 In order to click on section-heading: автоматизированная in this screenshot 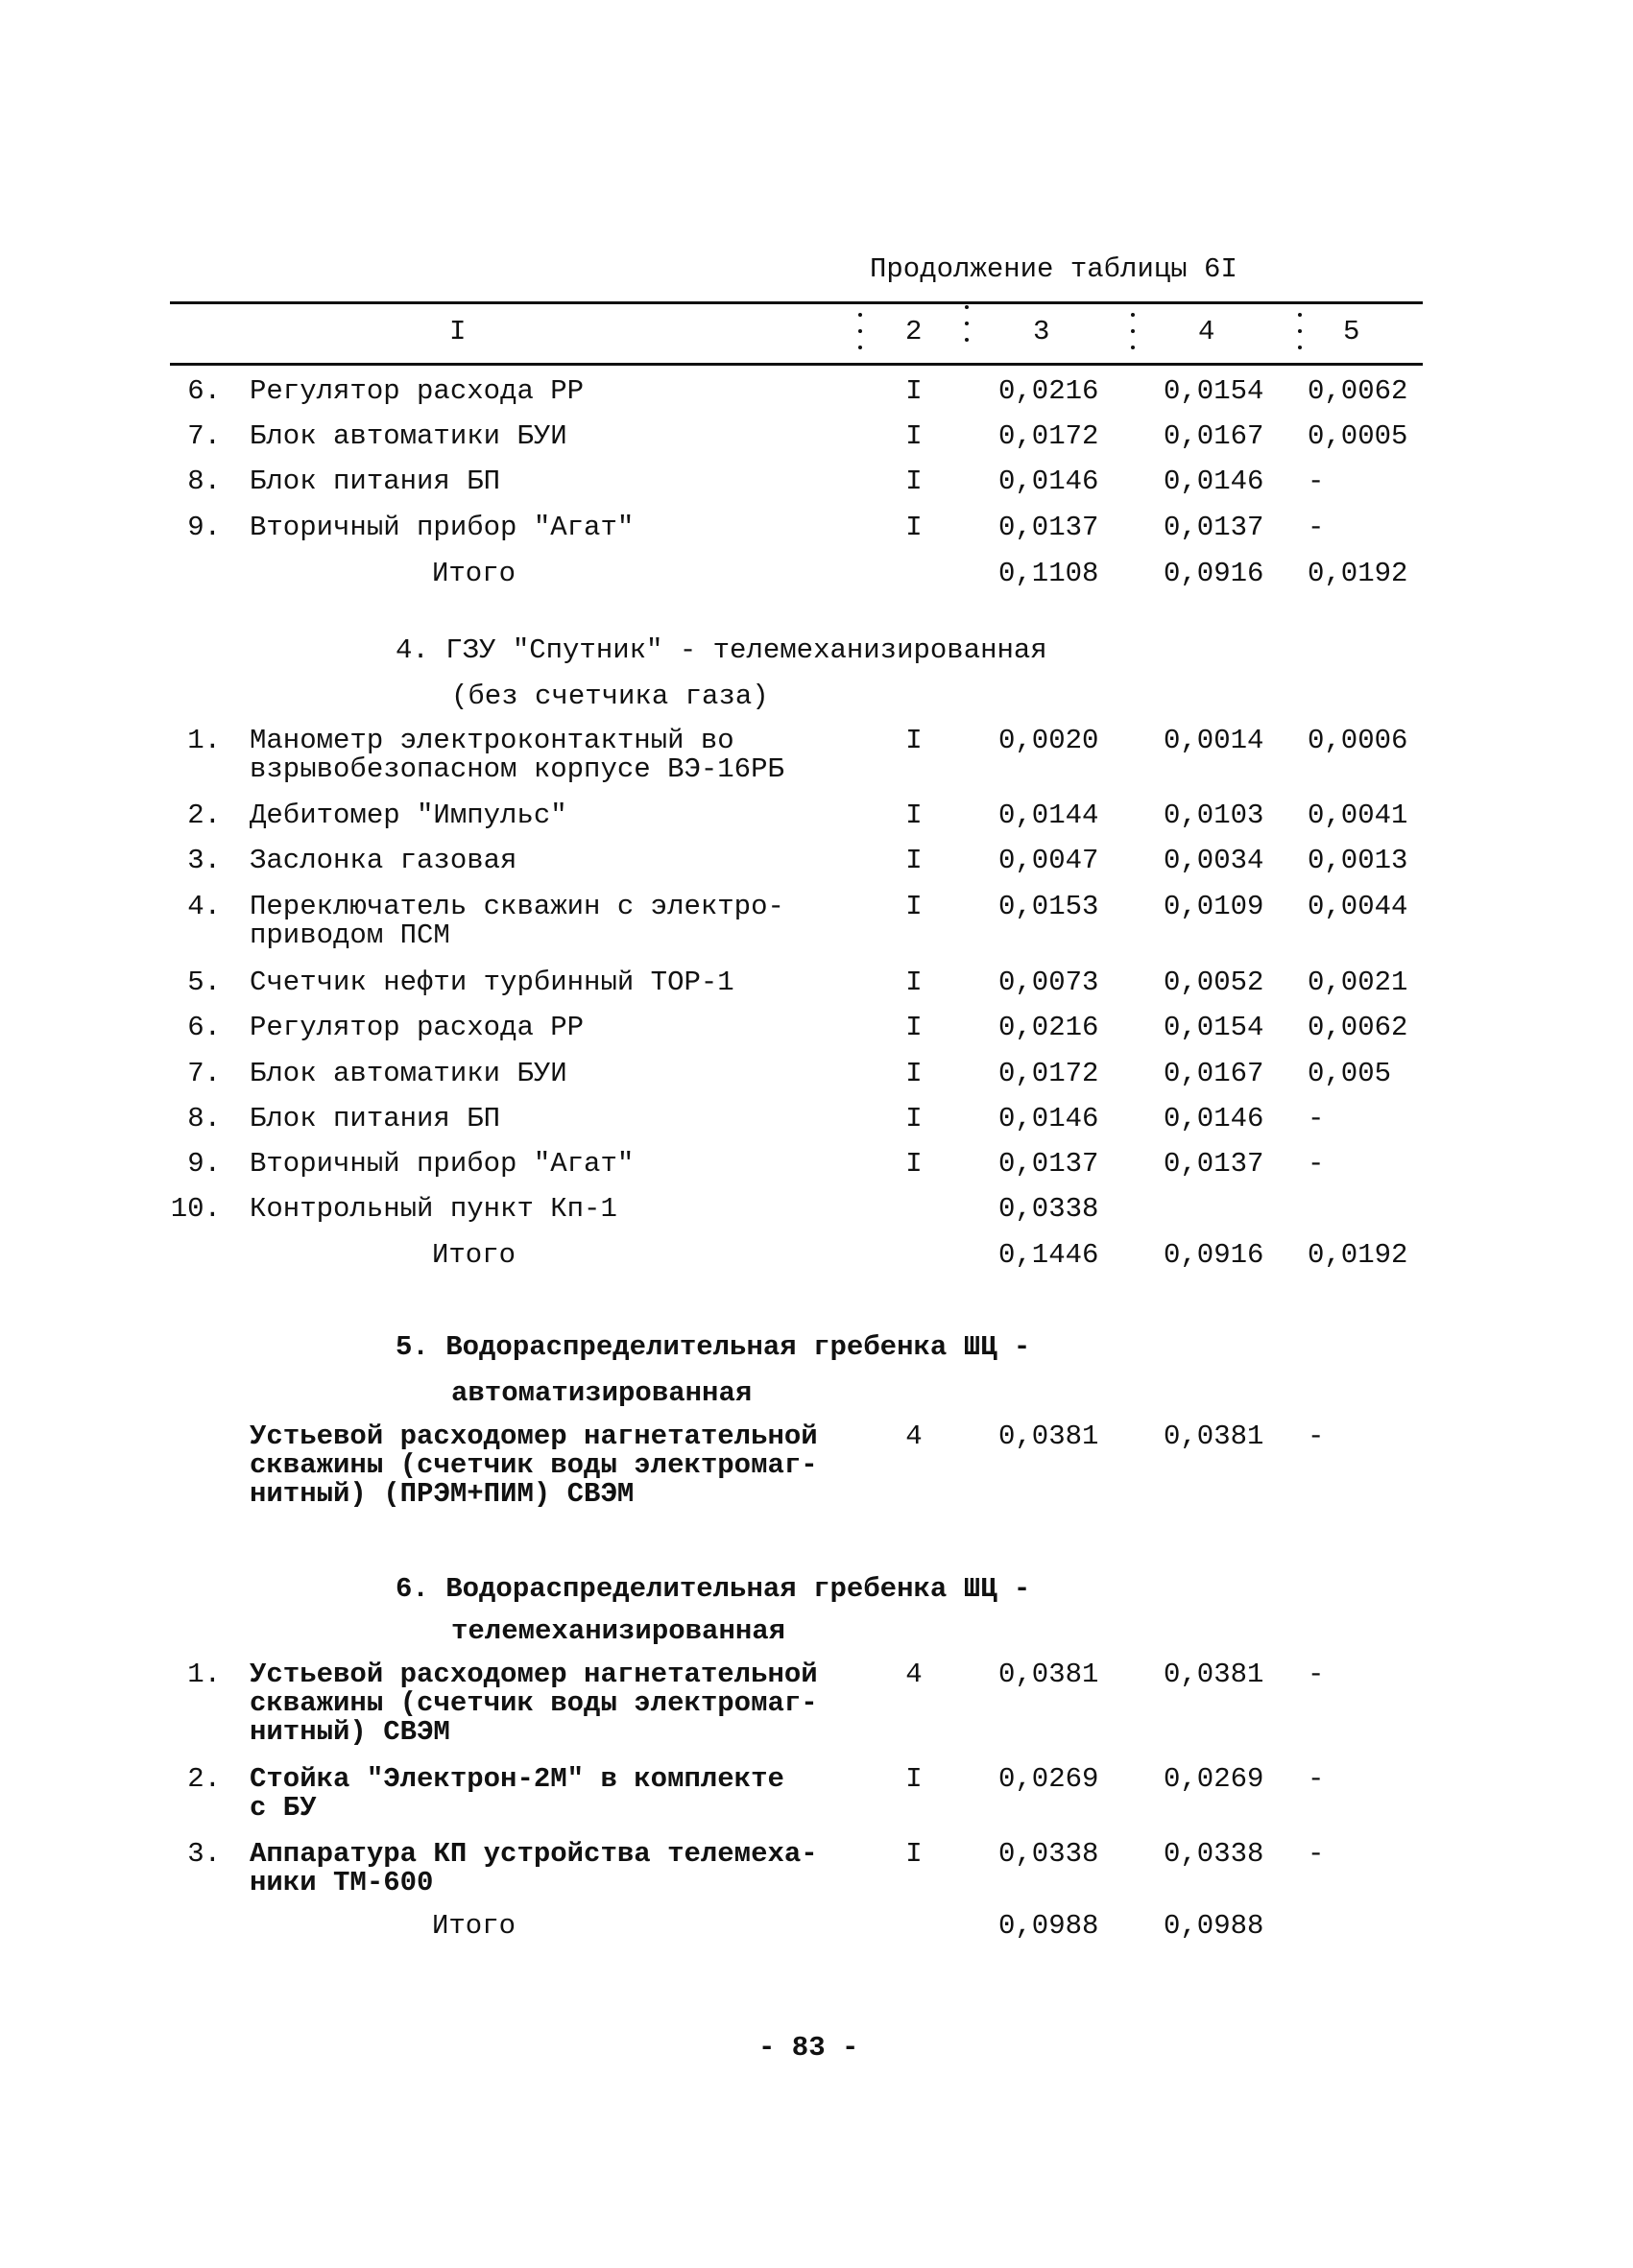, I will do `click(602, 1393)`.